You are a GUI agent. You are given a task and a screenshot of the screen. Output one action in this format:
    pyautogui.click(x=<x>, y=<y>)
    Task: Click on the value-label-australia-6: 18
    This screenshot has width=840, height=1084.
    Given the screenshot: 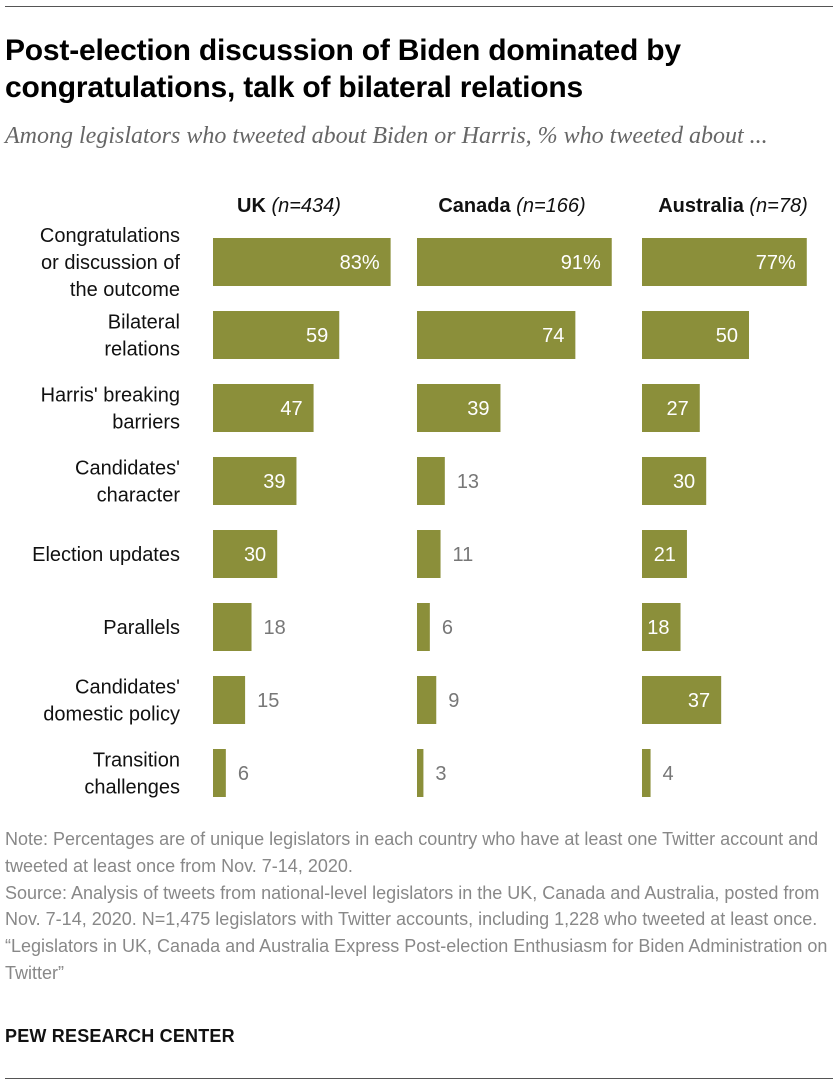 What is the action you would take?
    pyautogui.click(x=658, y=628)
    